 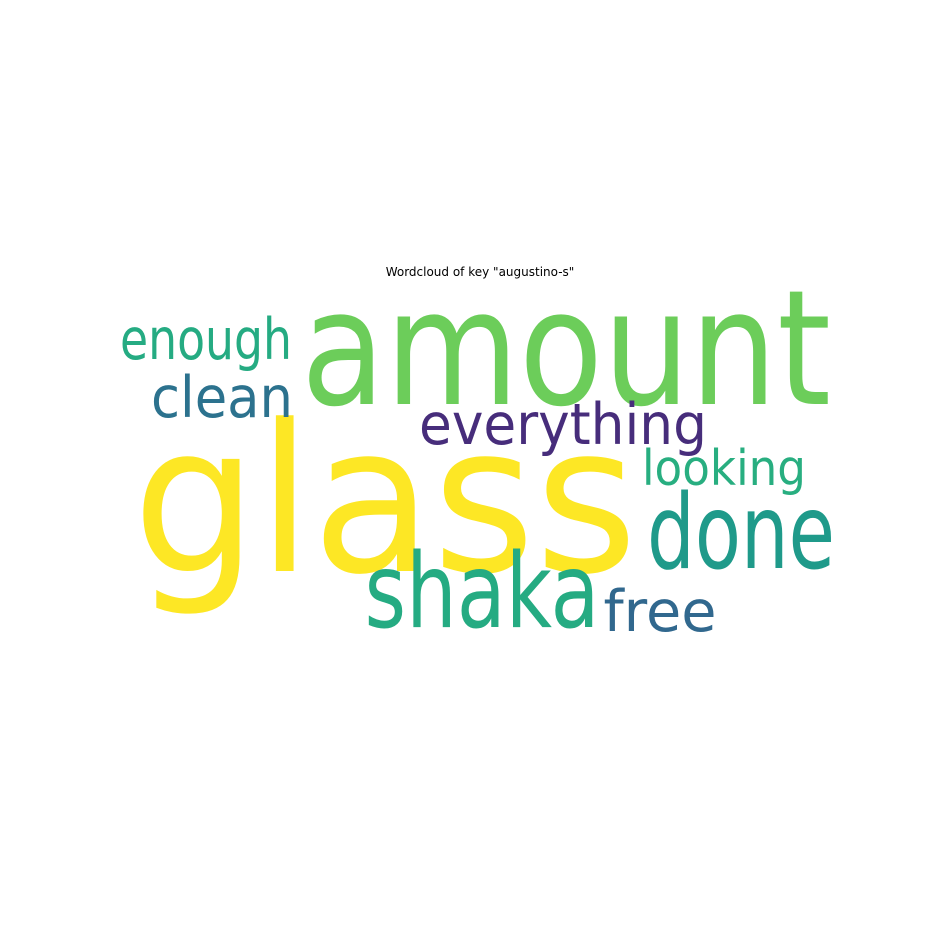 What do you see at coordinates (480, 272) in the screenshot?
I see `chart-title: Wordcloud of key "augustino-s"` at bounding box center [480, 272].